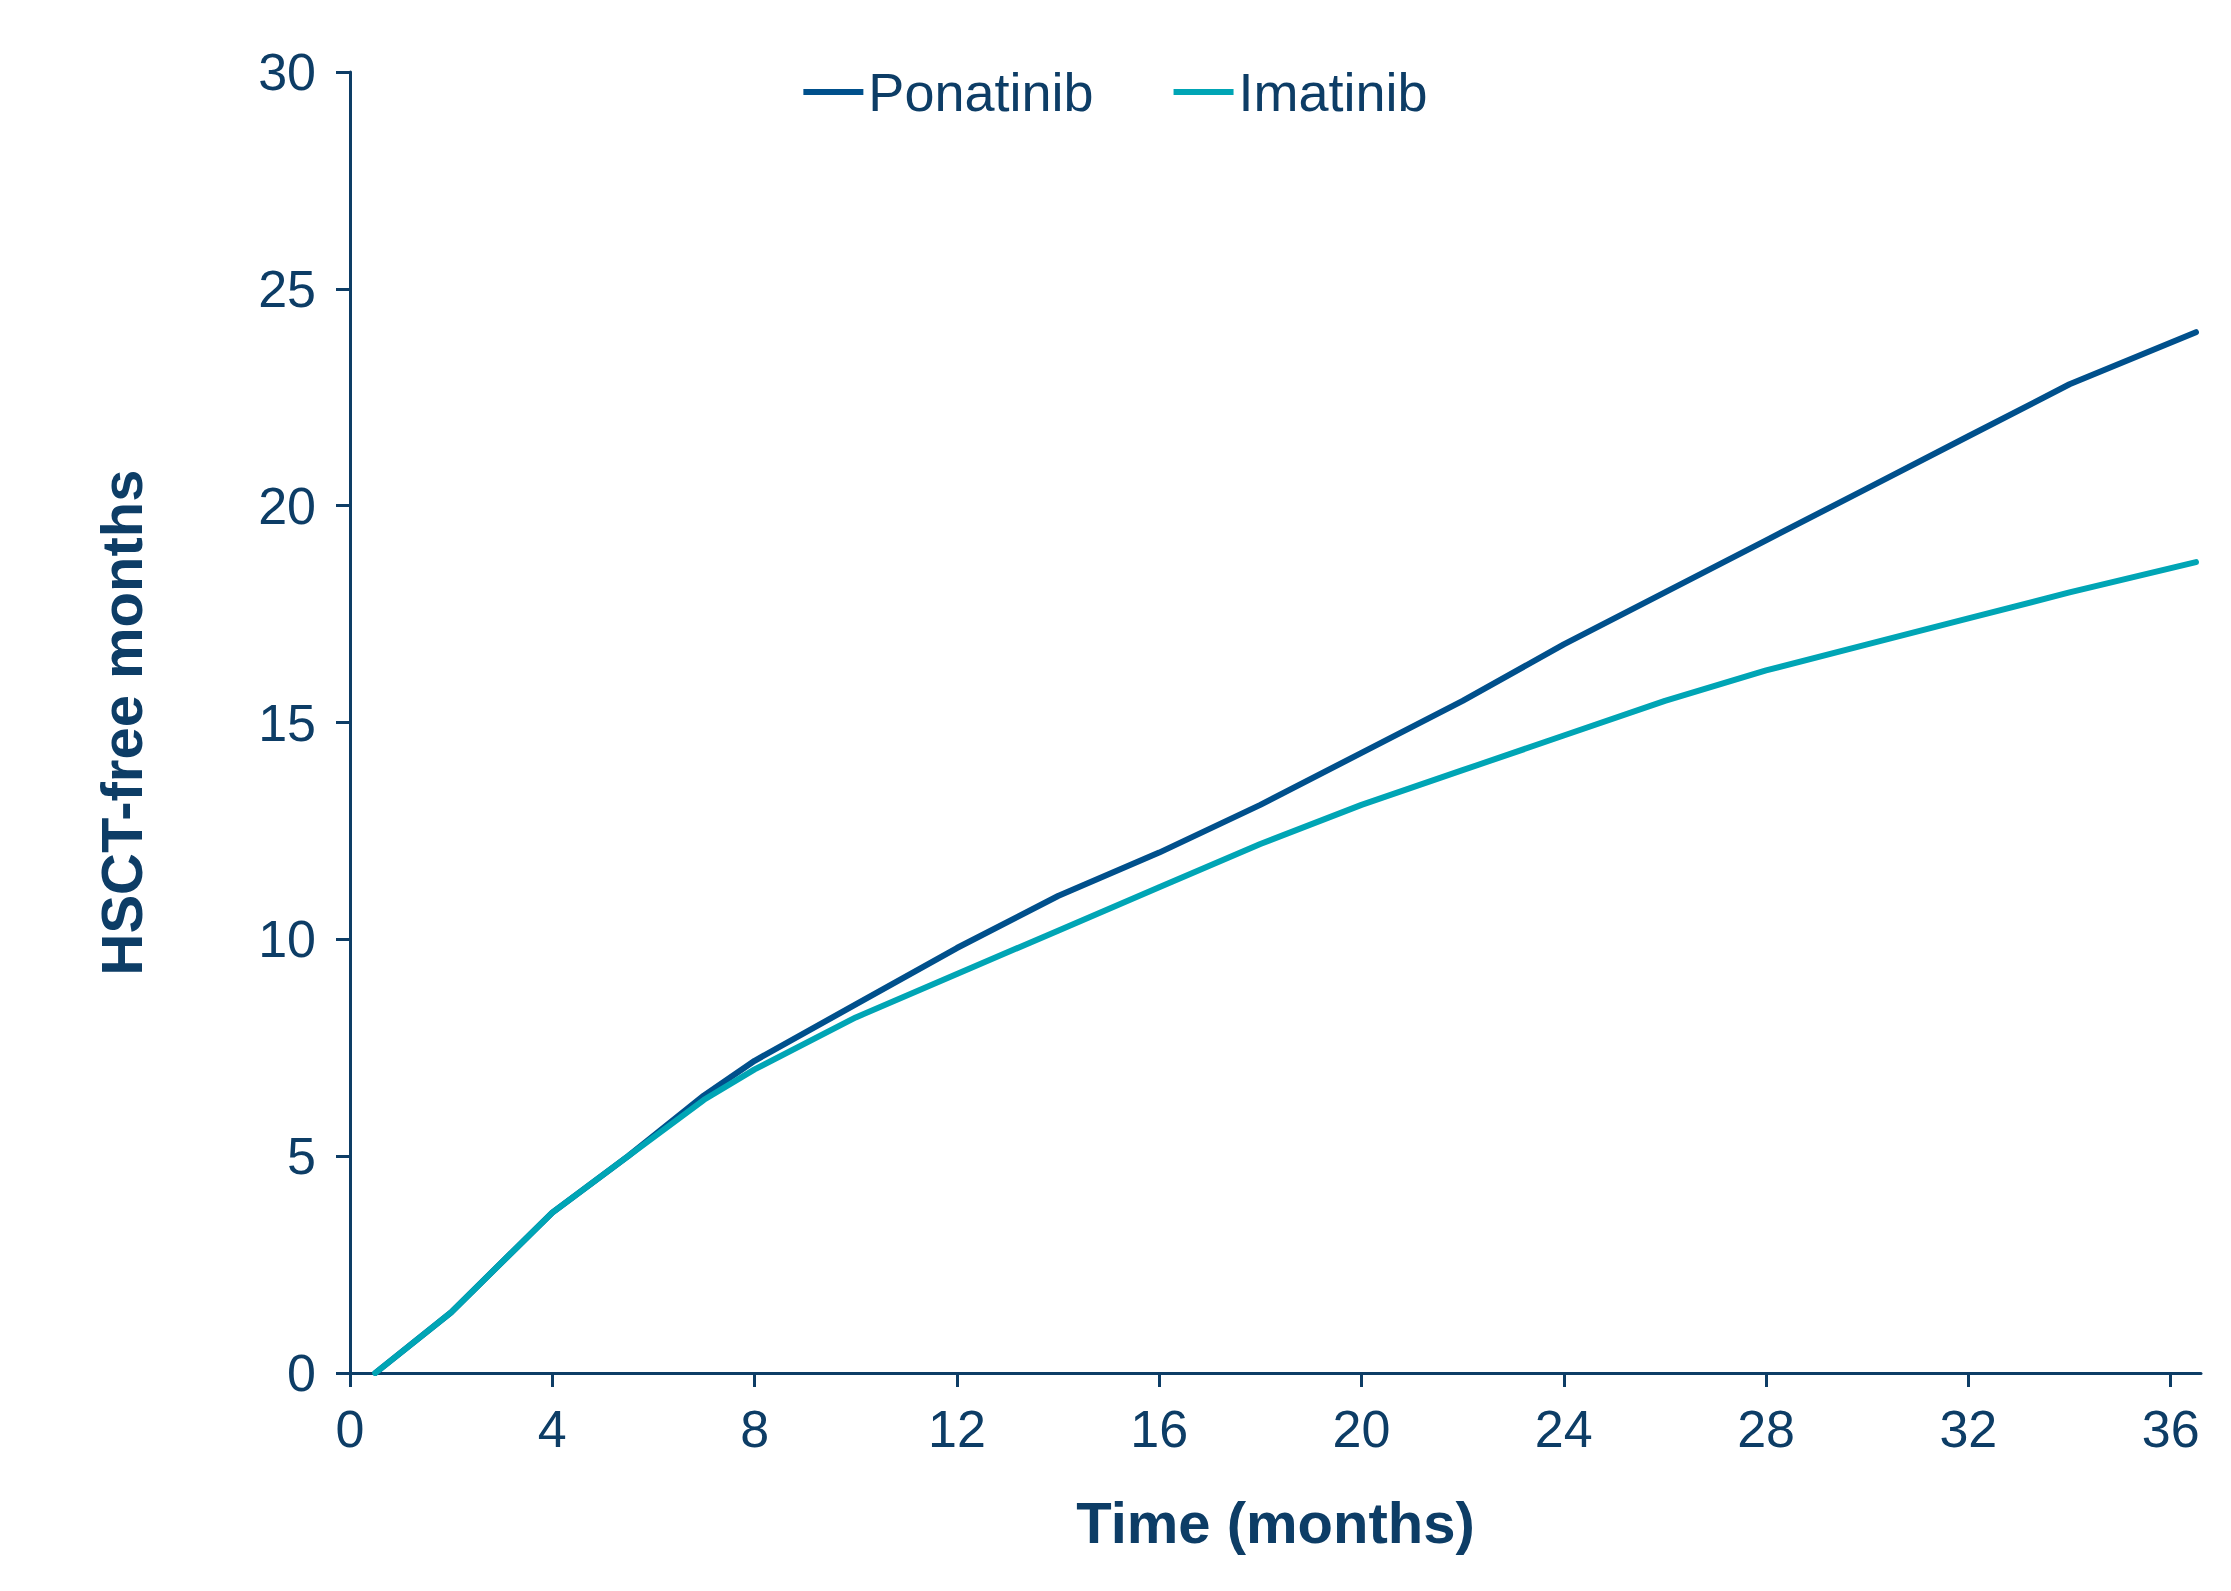 Image resolution: width=2231 pixels, height=1591 pixels. I want to click on y-tick-label: 30, so click(287, 72).